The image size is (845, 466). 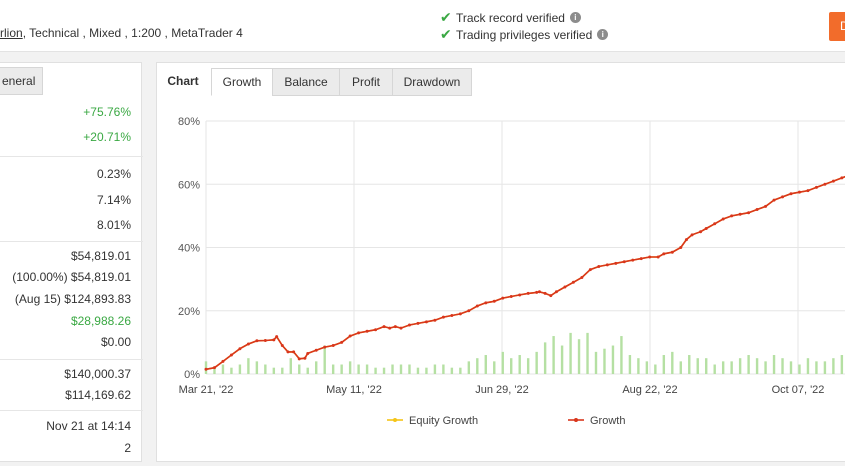 I want to click on y-tick-label: 0%, so click(x=192, y=375).